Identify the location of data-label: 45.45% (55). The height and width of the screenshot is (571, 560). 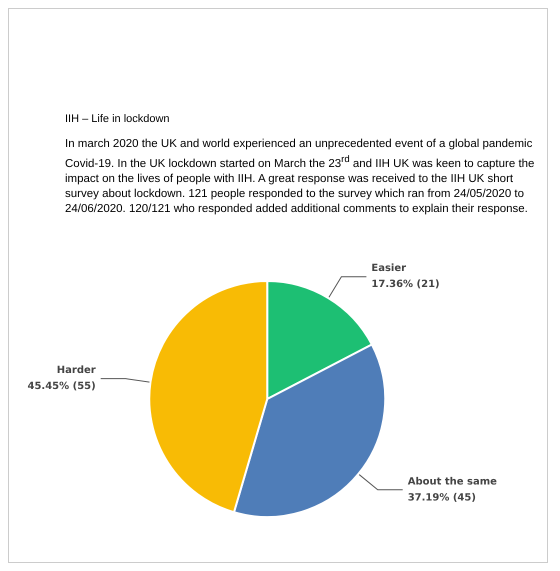
(61, 386).